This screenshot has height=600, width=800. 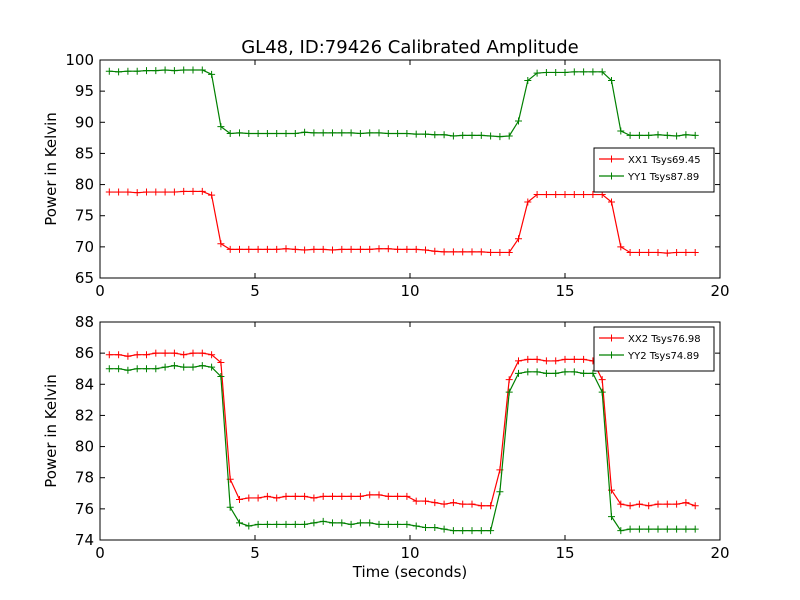 What do you see at coordinates (84, 478) in the screenshot?
I see `y-tick-label: 78` at bounding box center [84, 478].